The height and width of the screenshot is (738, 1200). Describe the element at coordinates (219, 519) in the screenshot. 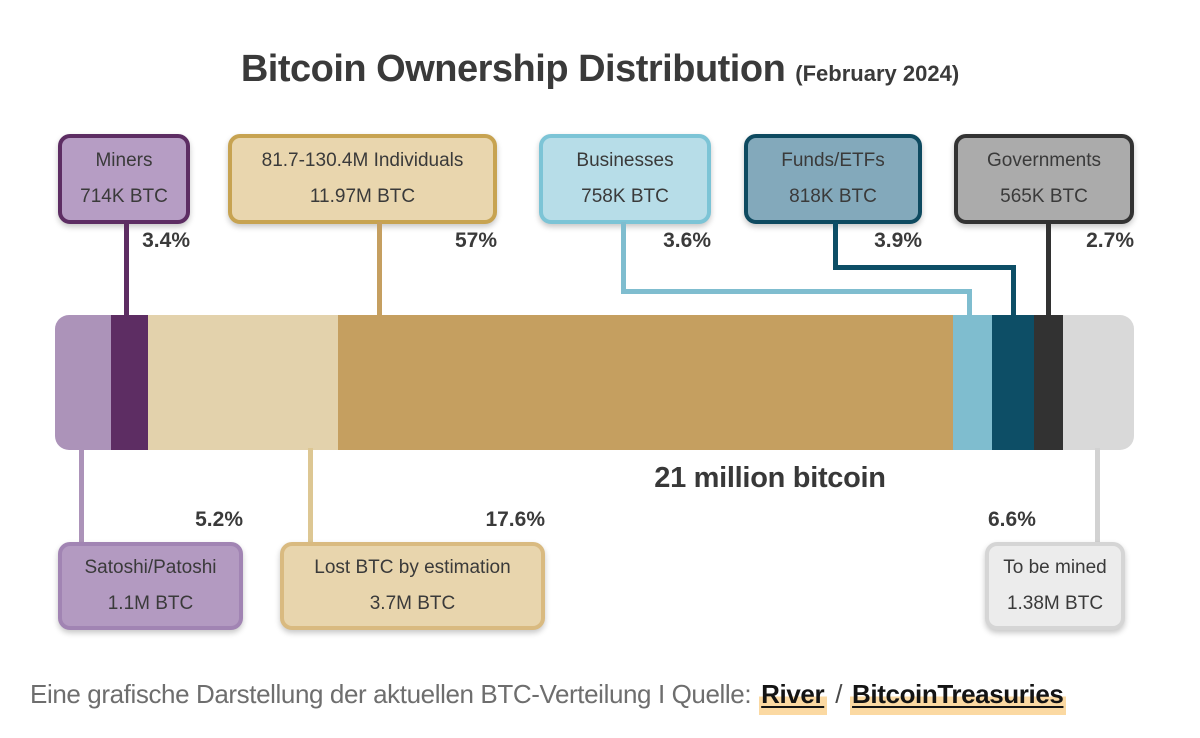

I see `percent-satoshi-patoshi: 5.2%` at that location.